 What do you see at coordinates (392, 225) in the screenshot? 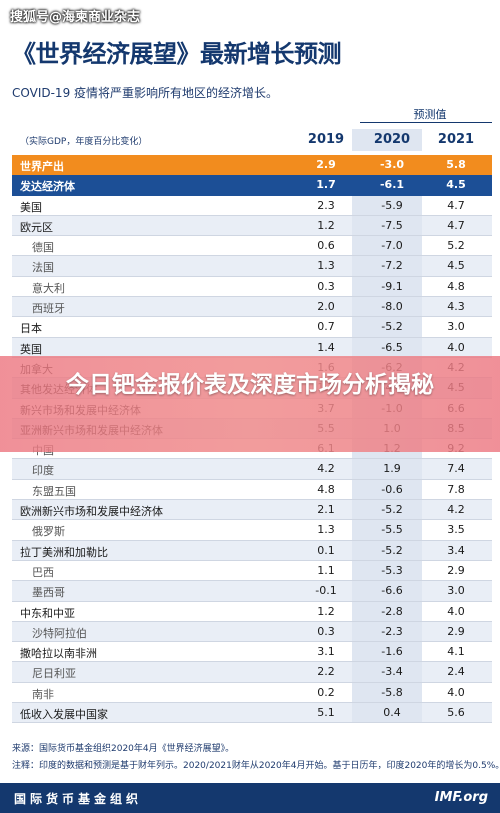
I see `cell-value: -7.5` at bounding box center [392, 225].